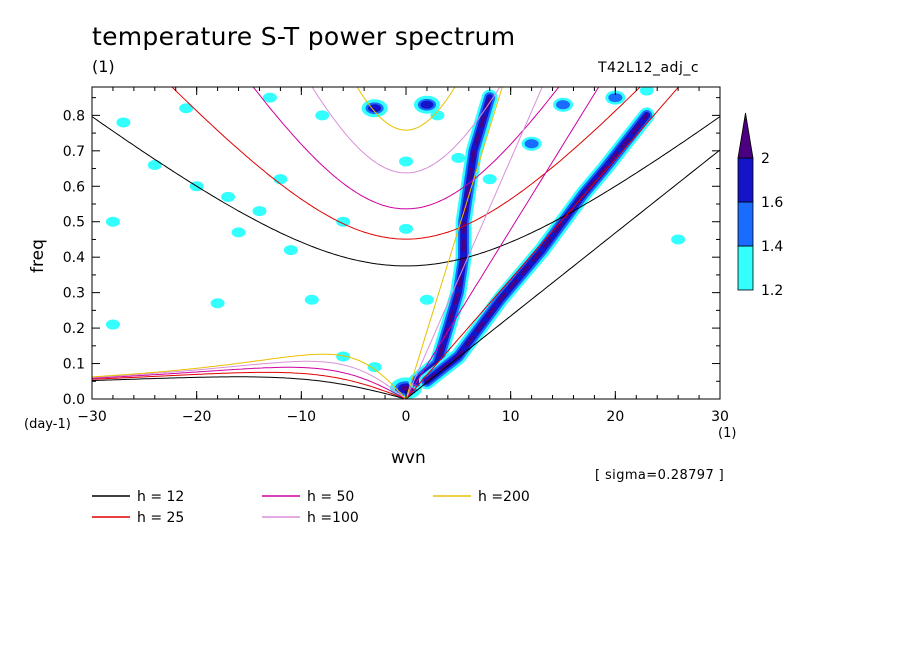 The width and height of the screenshot is (904, 654). Describe the element at coordinates (772, 203) in the screenshot. I see `colorbar-label: 1.6` at that location.